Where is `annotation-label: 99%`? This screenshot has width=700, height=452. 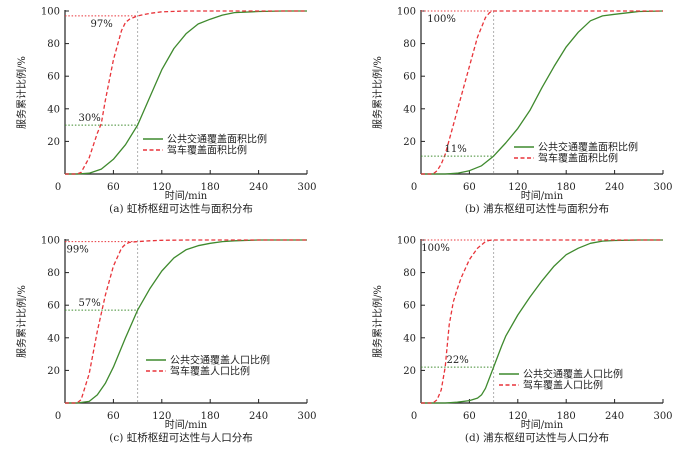
annotation-label: 99% is located at coordinates (77, 250).